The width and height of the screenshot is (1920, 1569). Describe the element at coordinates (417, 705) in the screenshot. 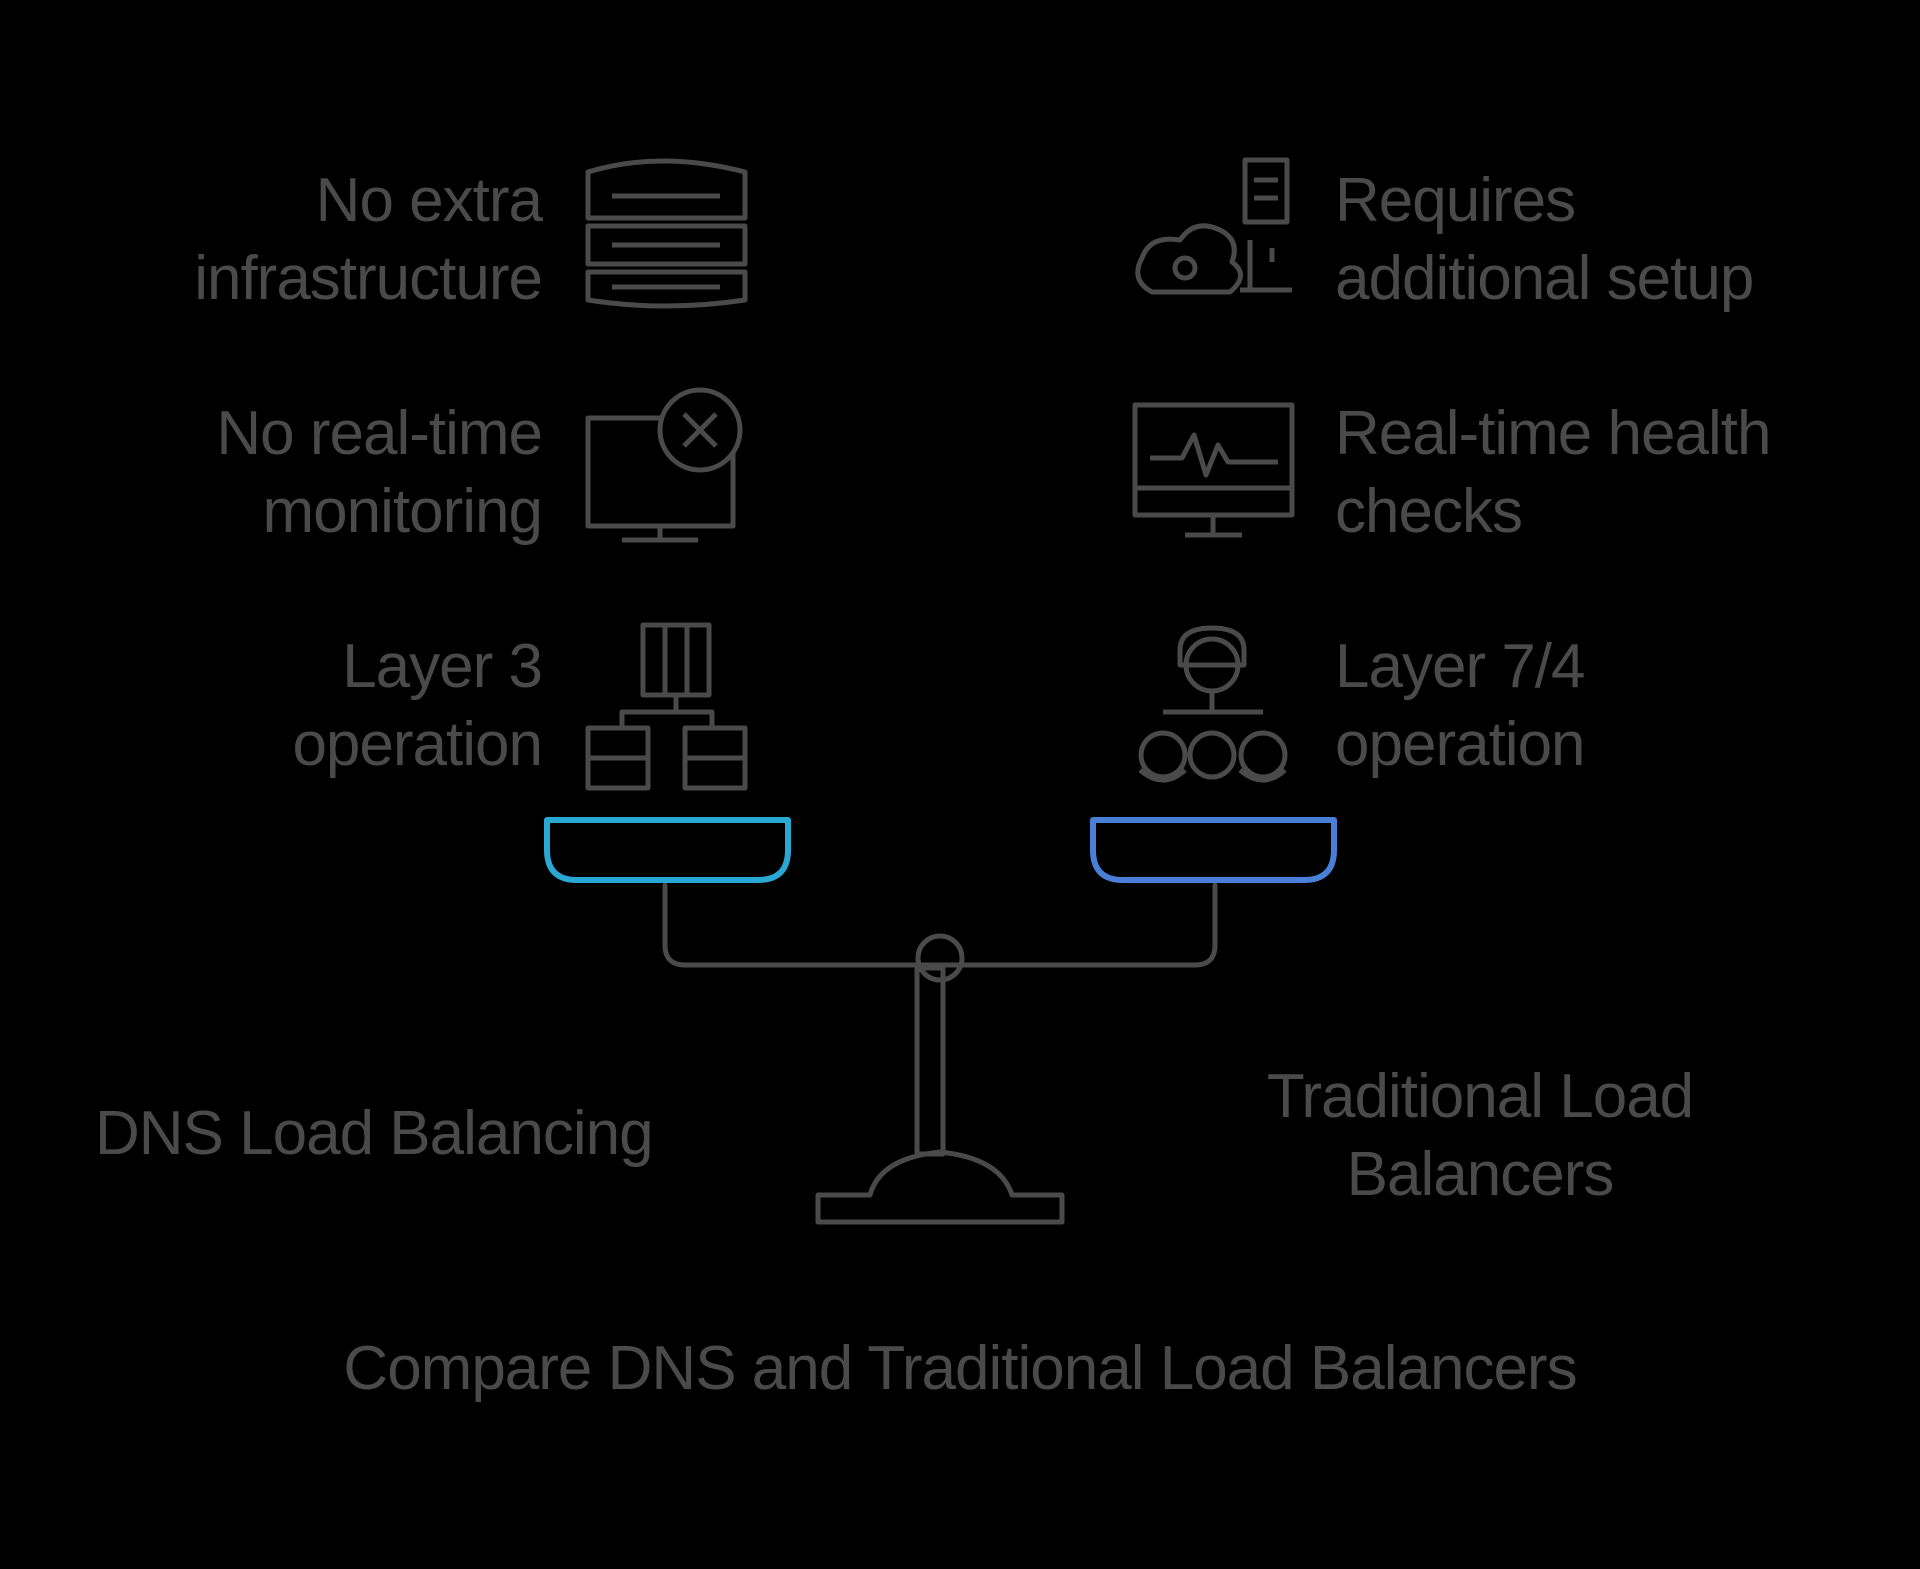

I see `left-item-3-label: Layer 3 operation` at that location.